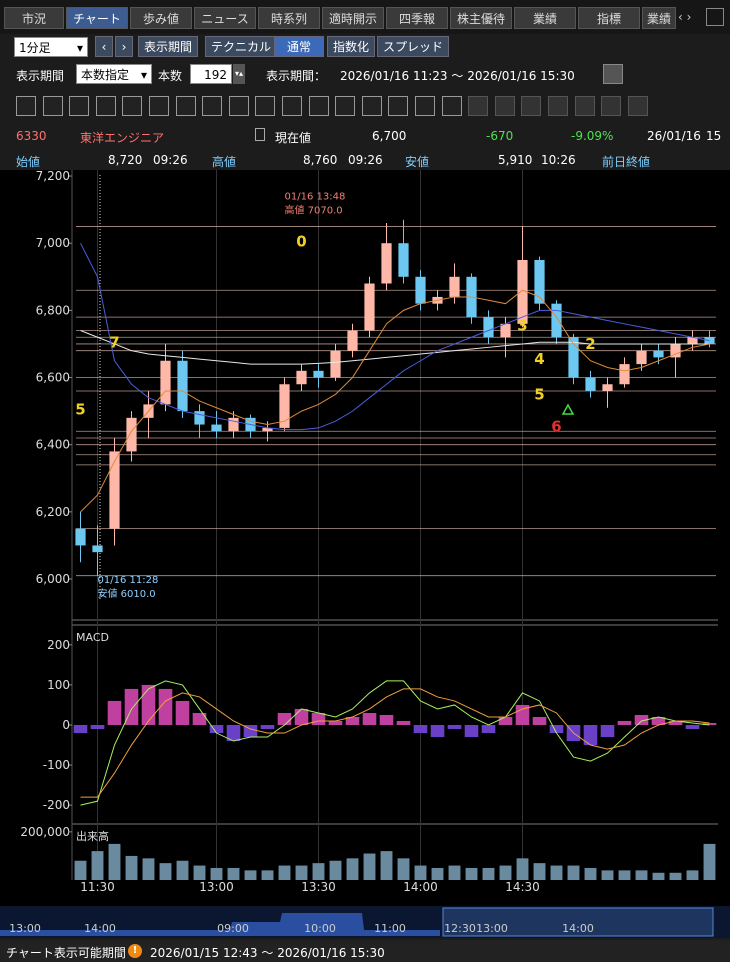  I want to click on open-time: 09:26, so click(170, 160).